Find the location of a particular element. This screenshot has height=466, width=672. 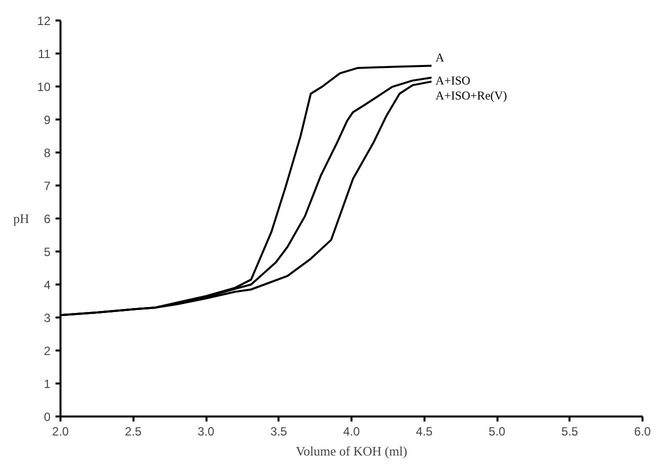

x-tick-label: 4.0 is located at coordinates (351, 431).